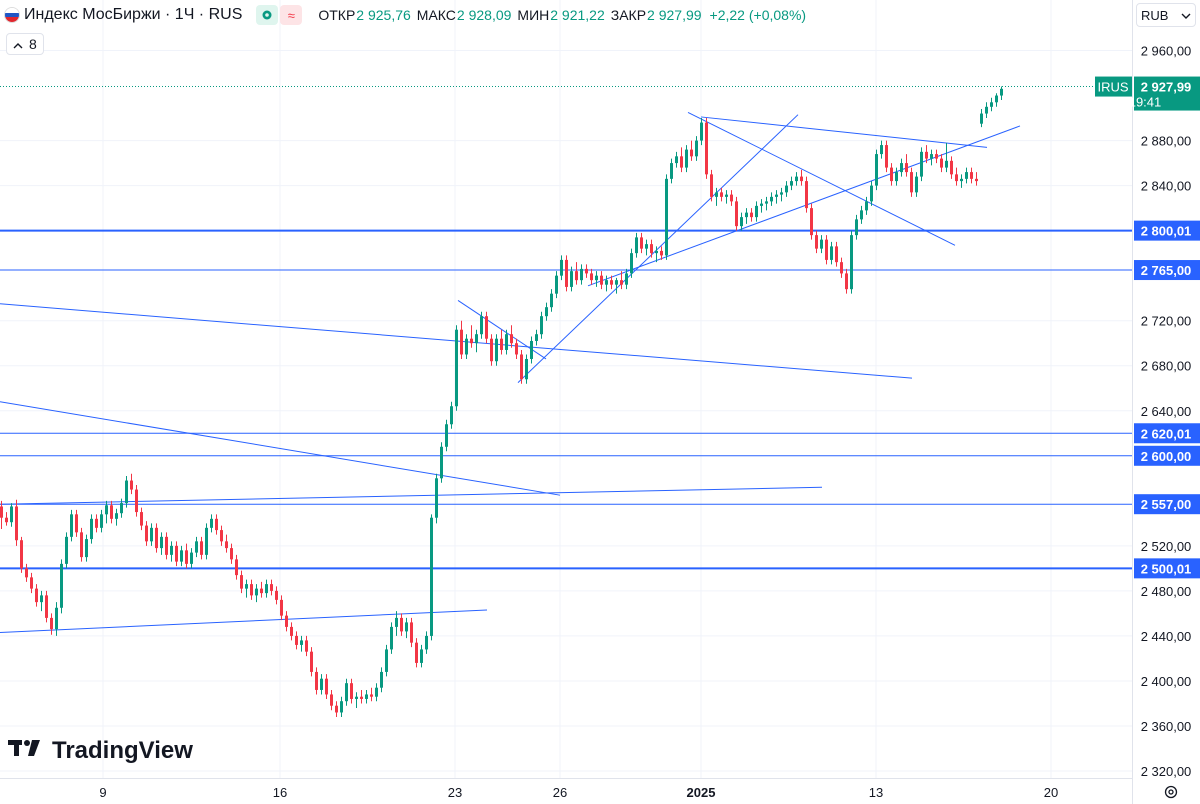 The image size is (1200, 804). I want to click on settings-icon, so click(1171, 792).